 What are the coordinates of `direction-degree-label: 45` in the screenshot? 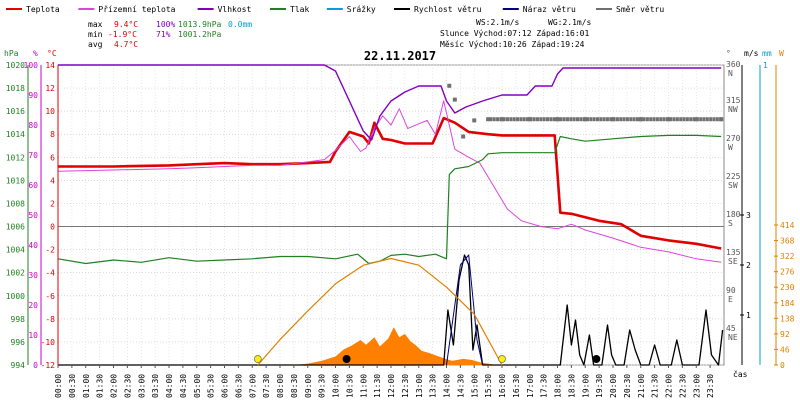 It's located at (731, 328).